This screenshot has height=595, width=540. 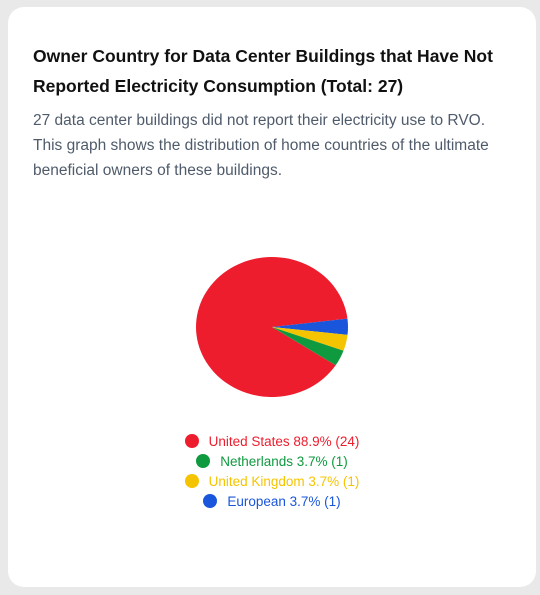 What do you see at coordinates (310, 326) in the screenshot?
I see `pie-slice-european` at bounding box center [310, 326].